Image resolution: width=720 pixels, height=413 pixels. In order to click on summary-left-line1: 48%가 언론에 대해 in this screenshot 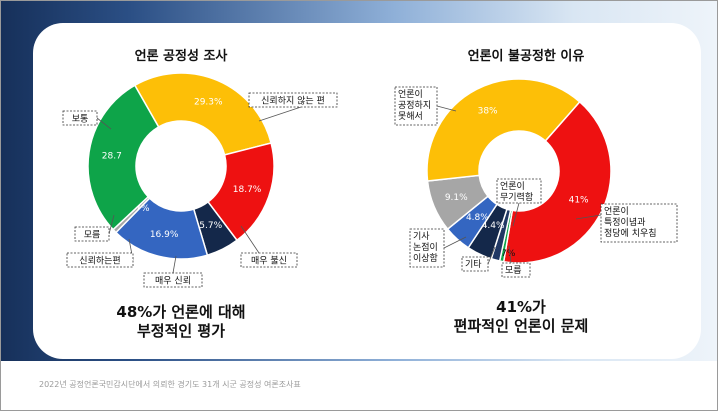, I will do `click(181, 312)`.